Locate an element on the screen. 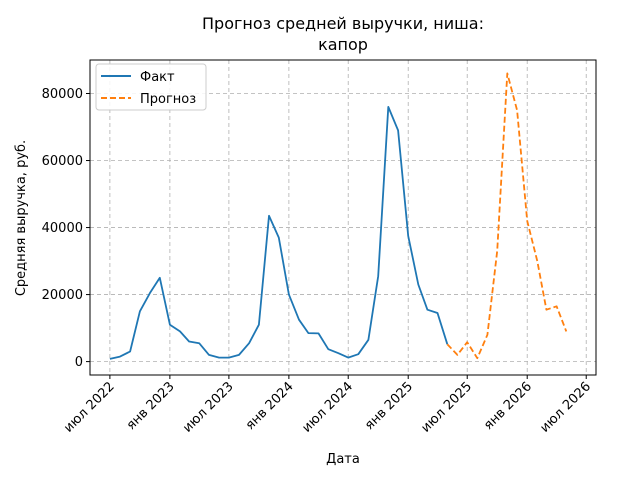 This screenshot has width=640, height=480. x-tick-label: янв 2025 is located at coordinates (389, 406).